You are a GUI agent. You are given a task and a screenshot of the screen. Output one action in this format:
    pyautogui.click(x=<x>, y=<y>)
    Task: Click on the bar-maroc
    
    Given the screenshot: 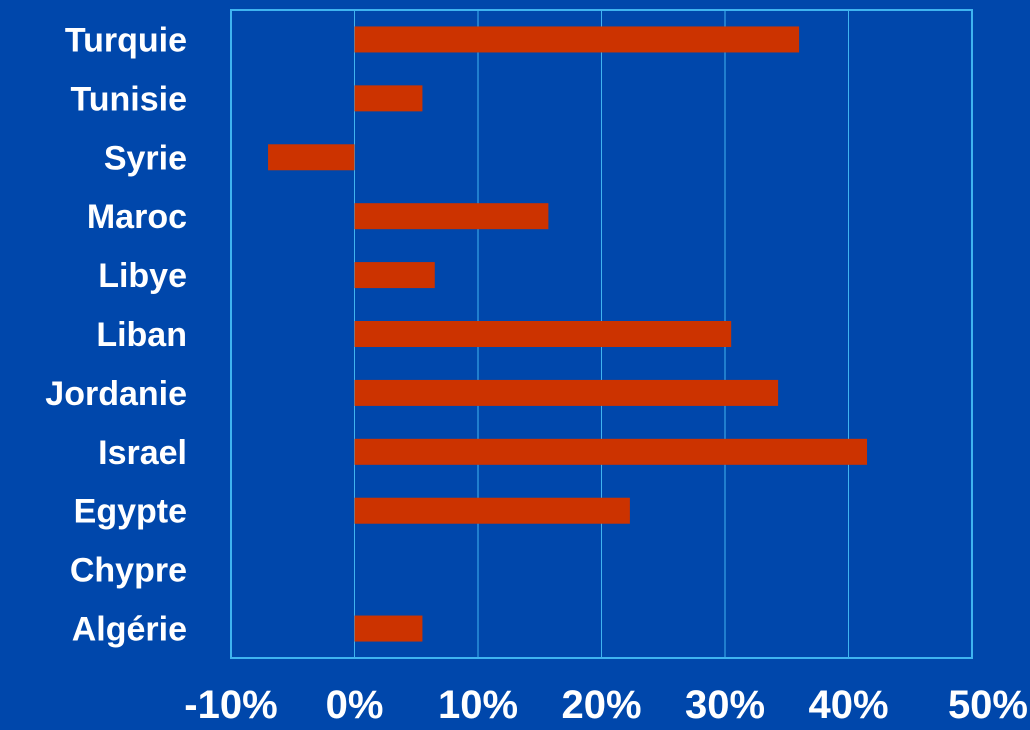 What is the action you would take?
    pyautogui.click(x=451, y=216)
    